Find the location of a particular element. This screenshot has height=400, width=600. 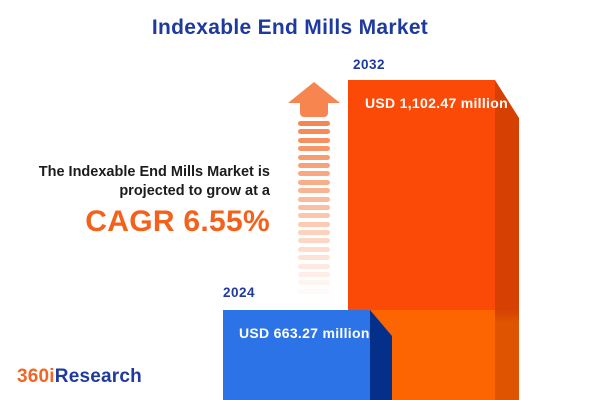

bar-2032-side is located at coordinates (507, 240).